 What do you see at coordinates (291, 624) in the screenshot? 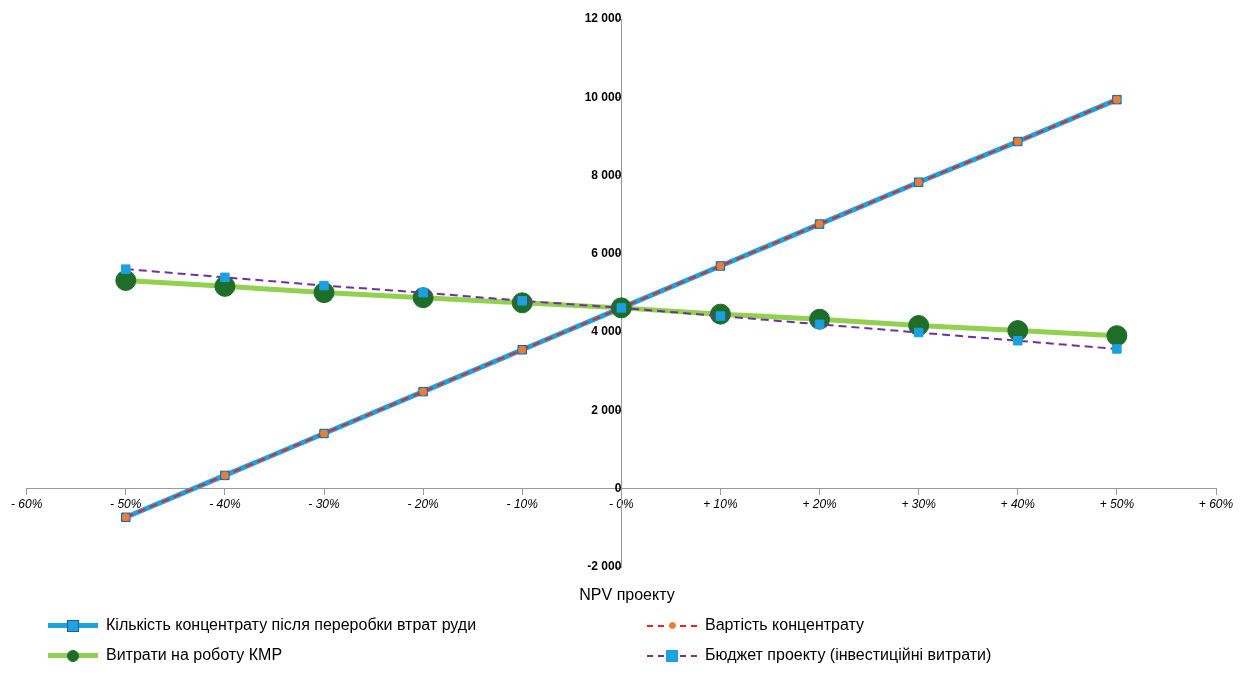
I see `legend-label: Кількість концентрату після переробки втрат руди` at bounding box center [291, 624].